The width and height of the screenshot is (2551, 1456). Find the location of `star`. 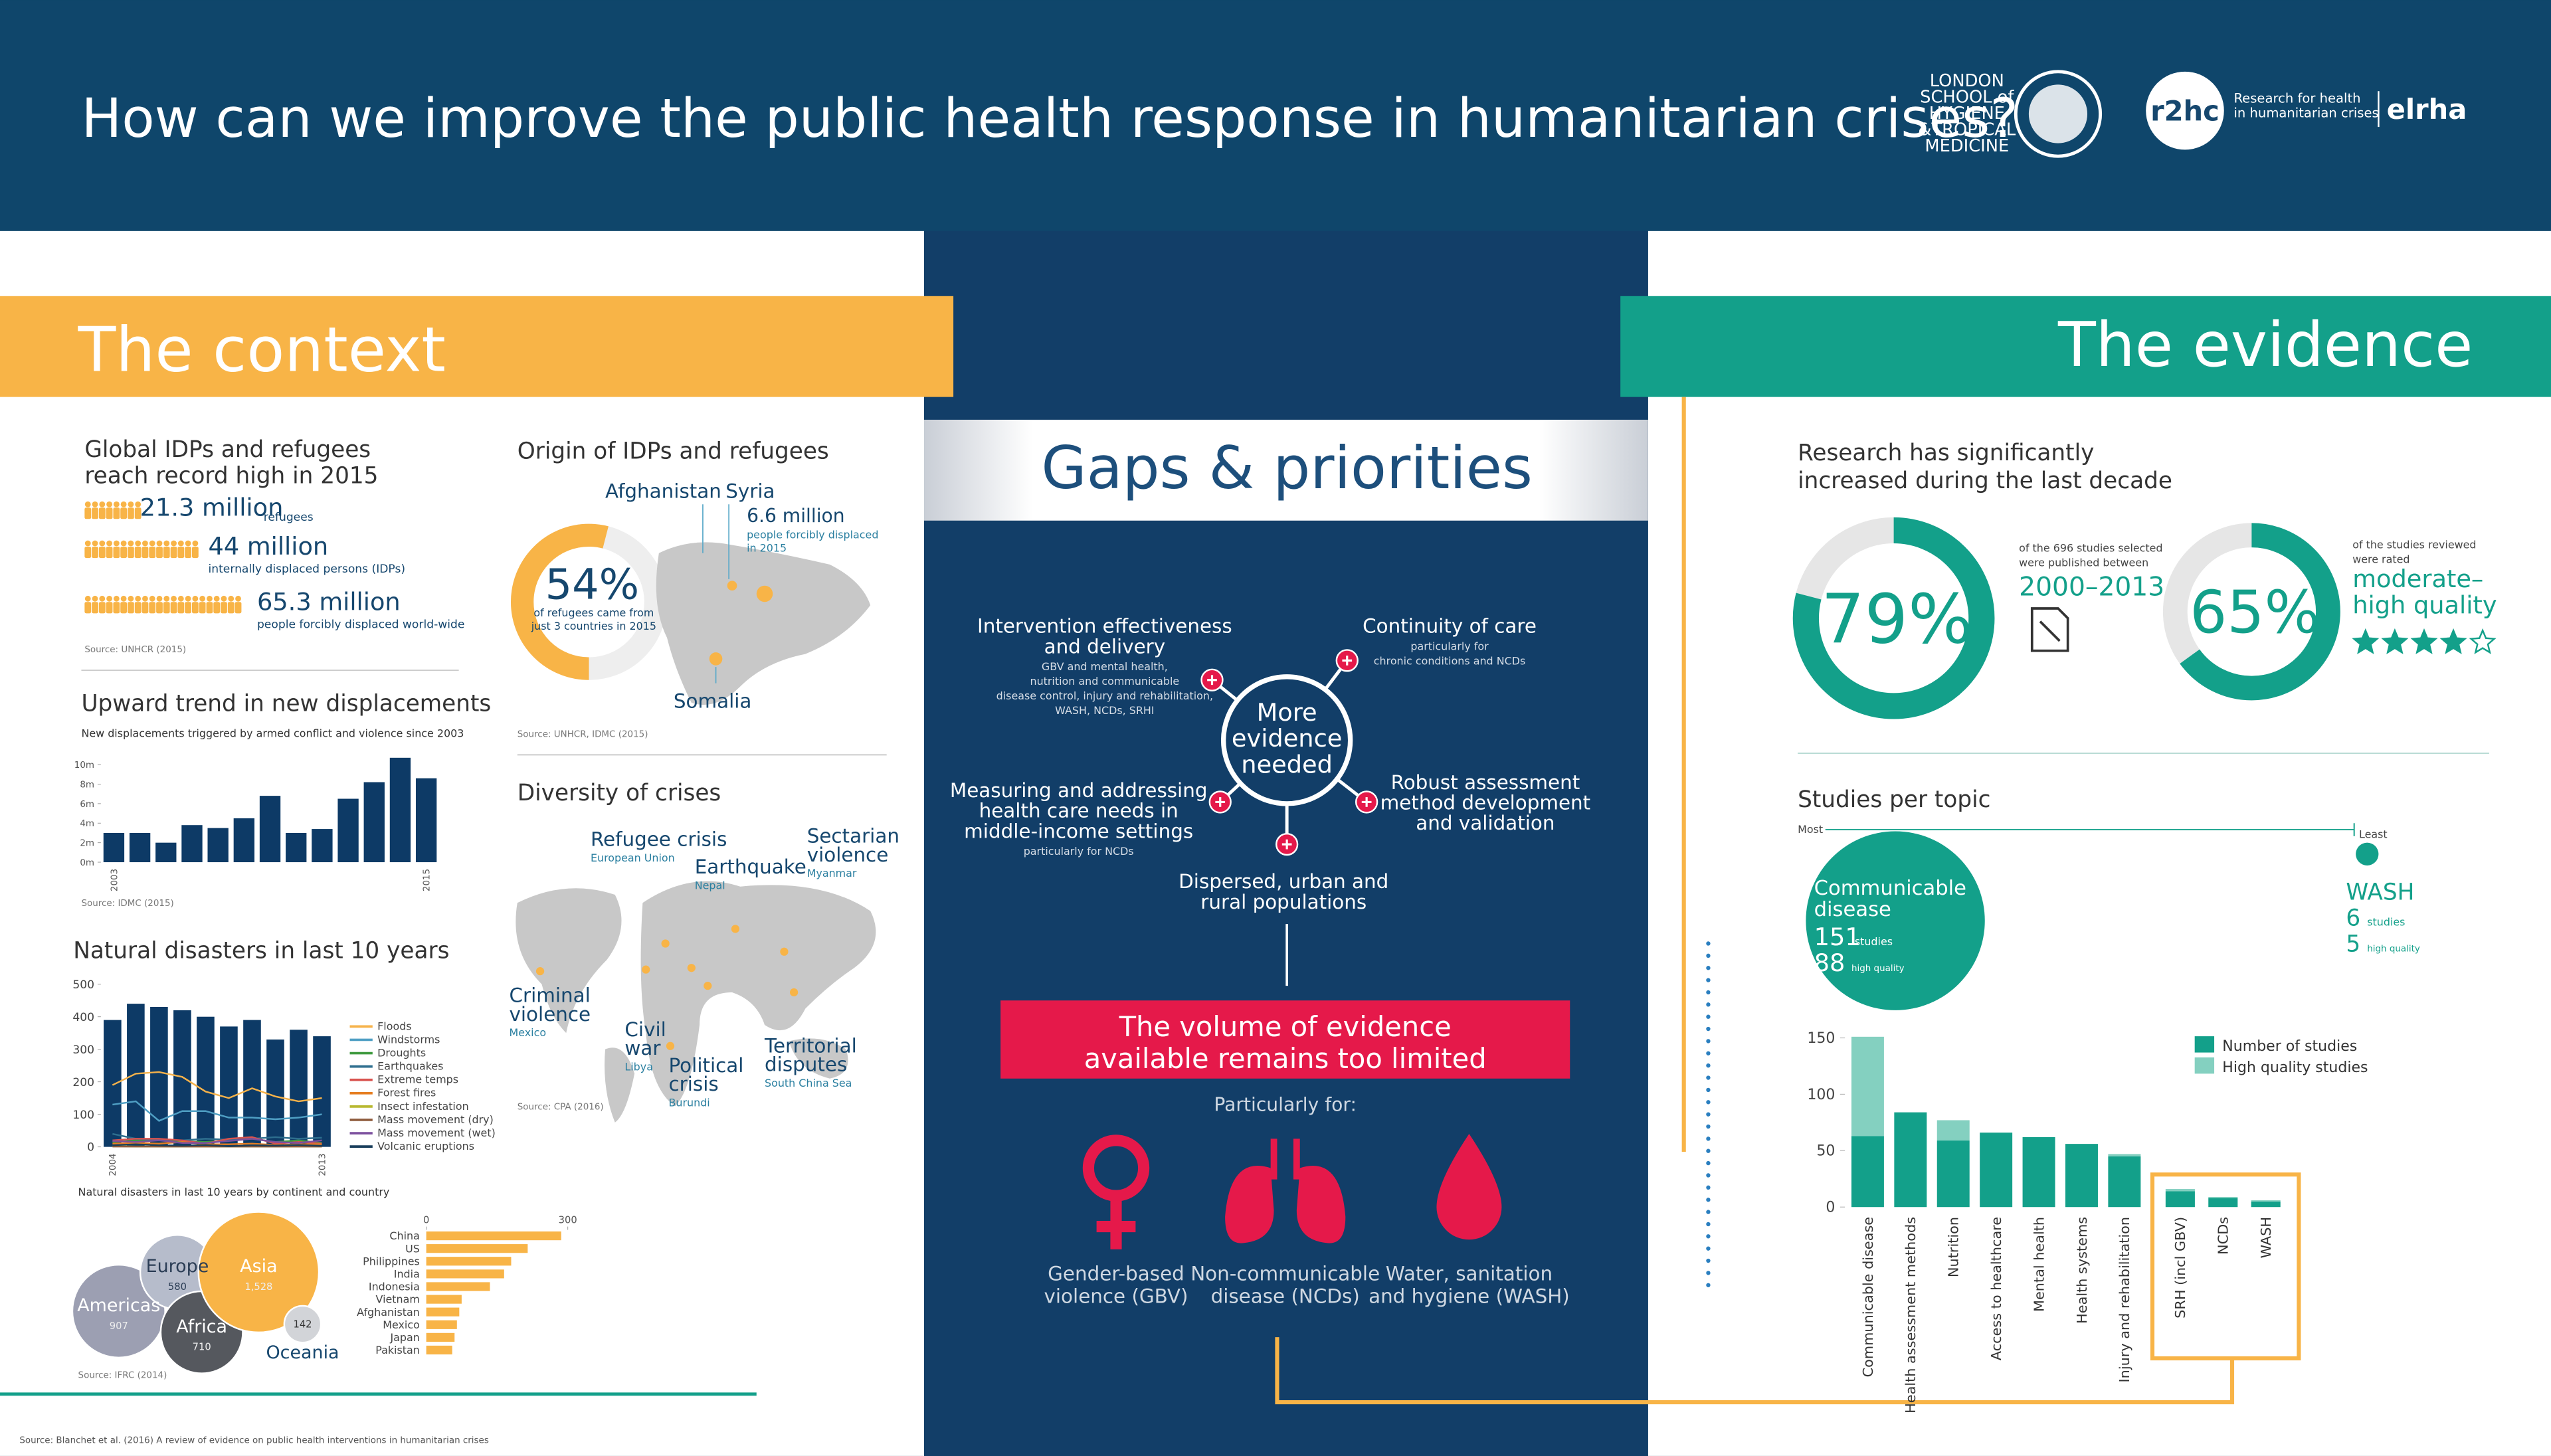

star is located at coordinates (2424, 641).